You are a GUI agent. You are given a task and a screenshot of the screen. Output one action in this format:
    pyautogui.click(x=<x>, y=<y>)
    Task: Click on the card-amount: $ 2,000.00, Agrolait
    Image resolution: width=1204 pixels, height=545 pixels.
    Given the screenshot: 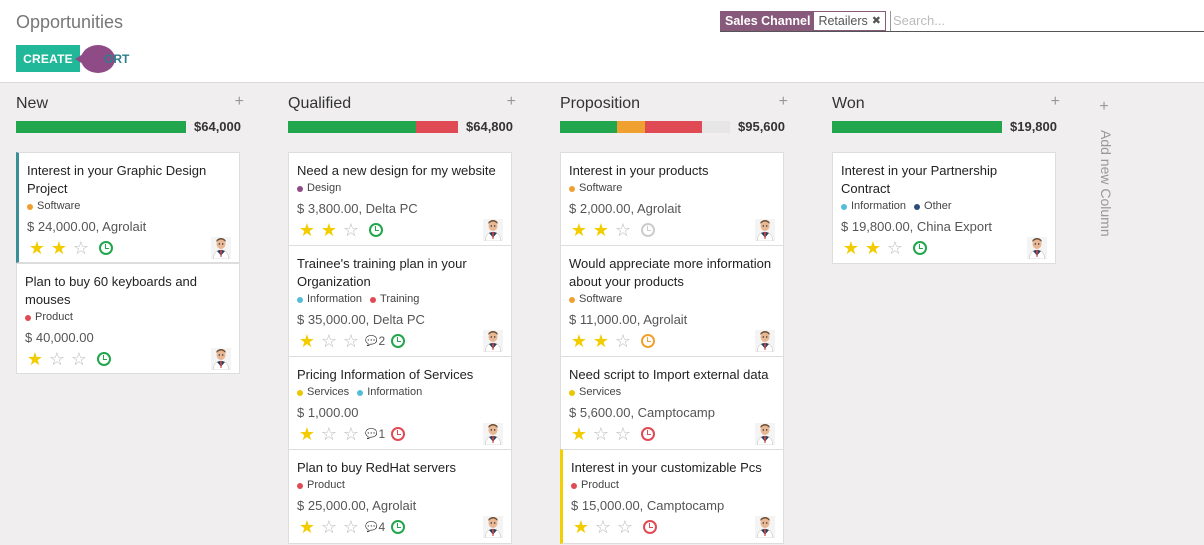 What is the action you would take?
    pyautogui.click(x=625, y=208)
    